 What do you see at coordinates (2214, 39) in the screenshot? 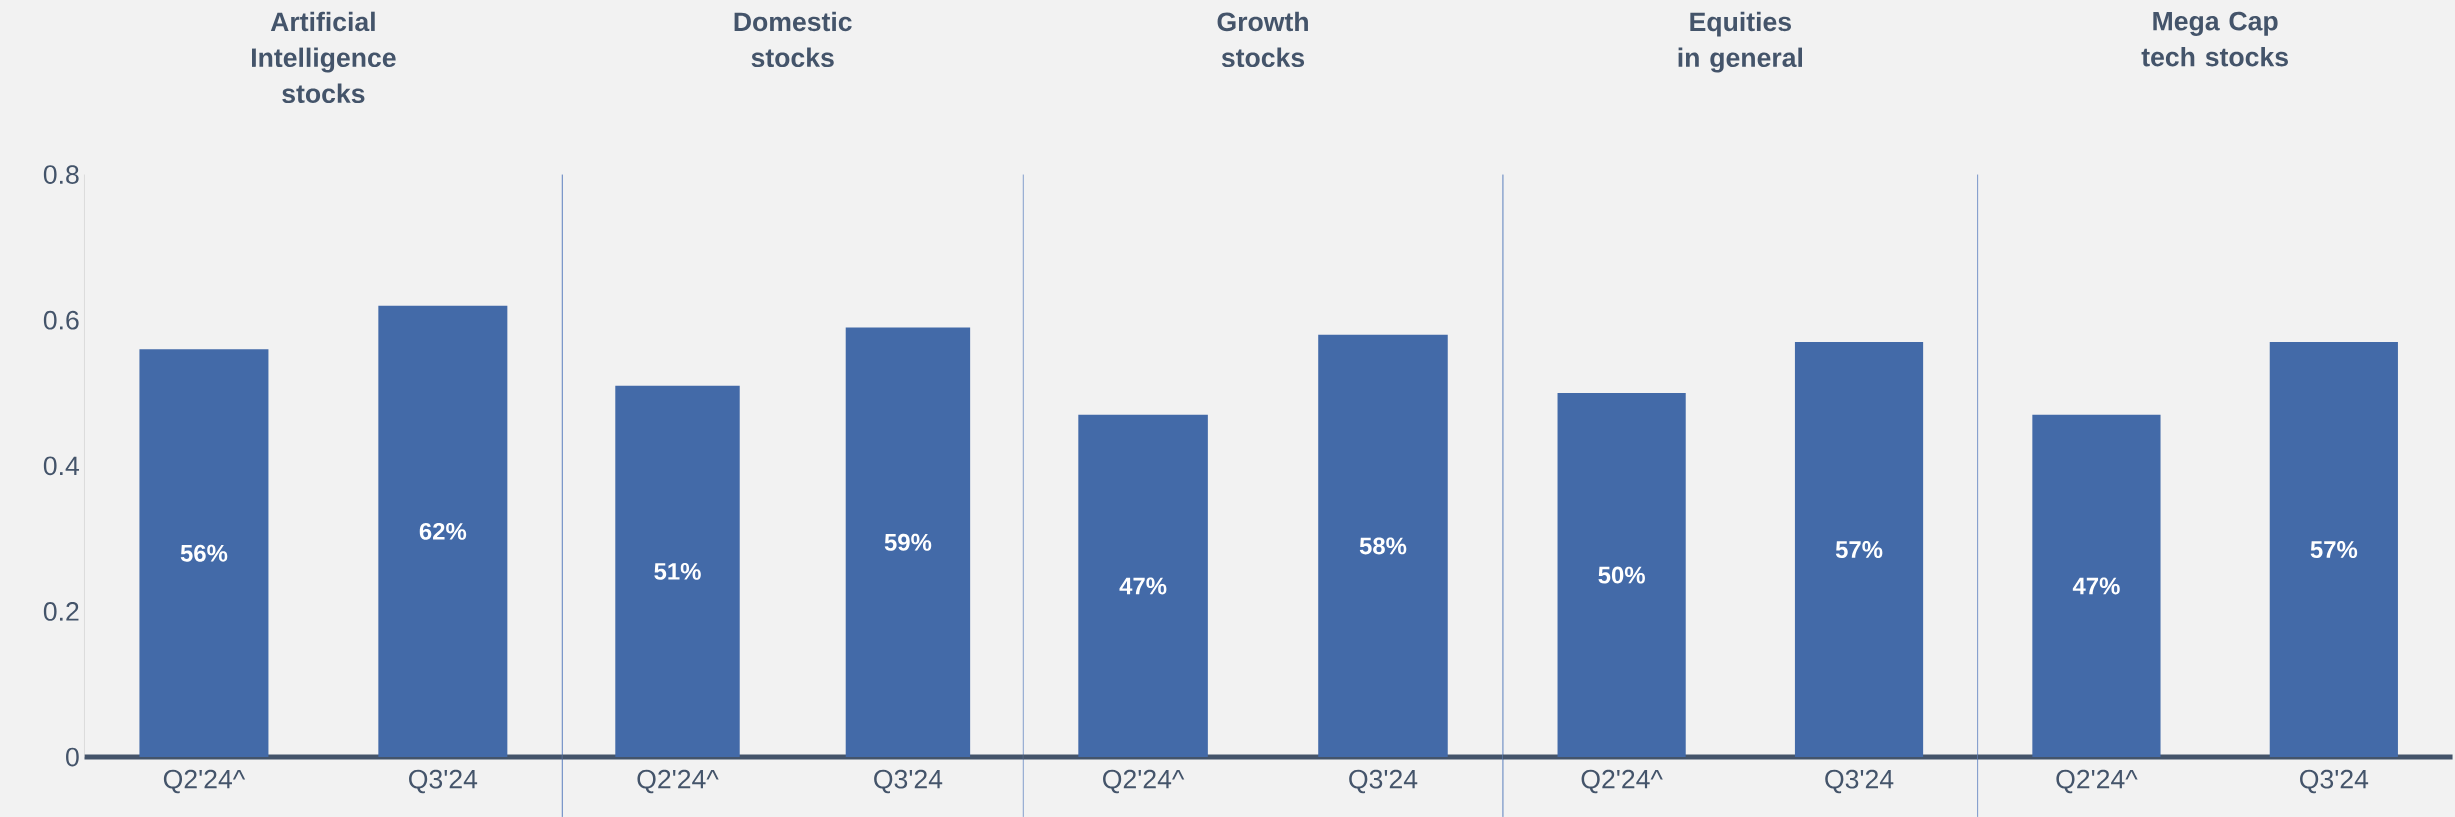
I see `chart-title: Mega Cap tech stocks` at bounding box center [2214, 39].